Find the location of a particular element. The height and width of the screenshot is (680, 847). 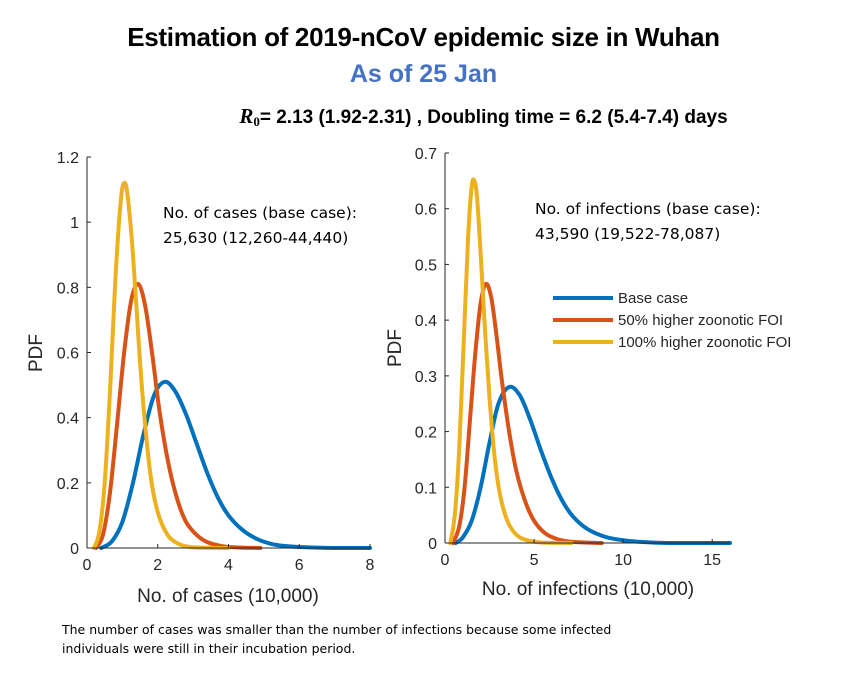

infections-y-tick-label: 0.3 is located at coordinates (426, 377).